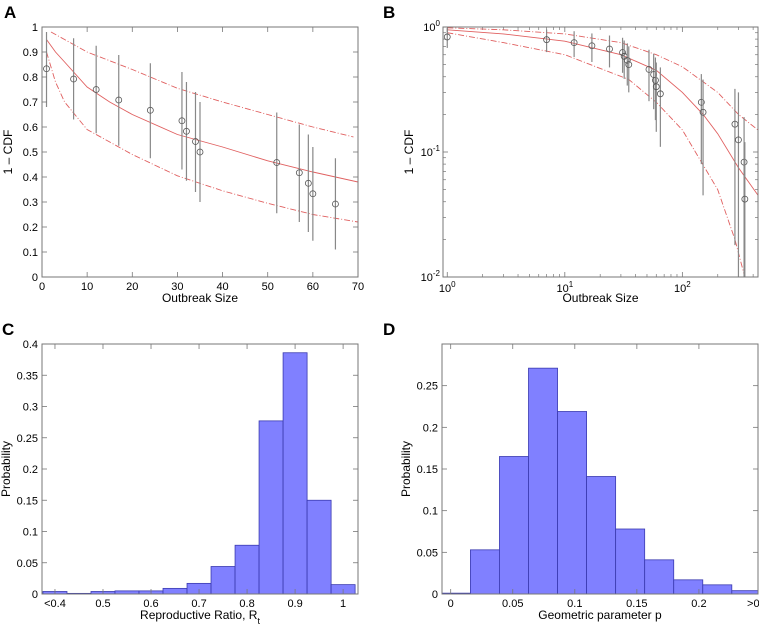  I want to click on x-tick-label: 70, so click(358, 287).